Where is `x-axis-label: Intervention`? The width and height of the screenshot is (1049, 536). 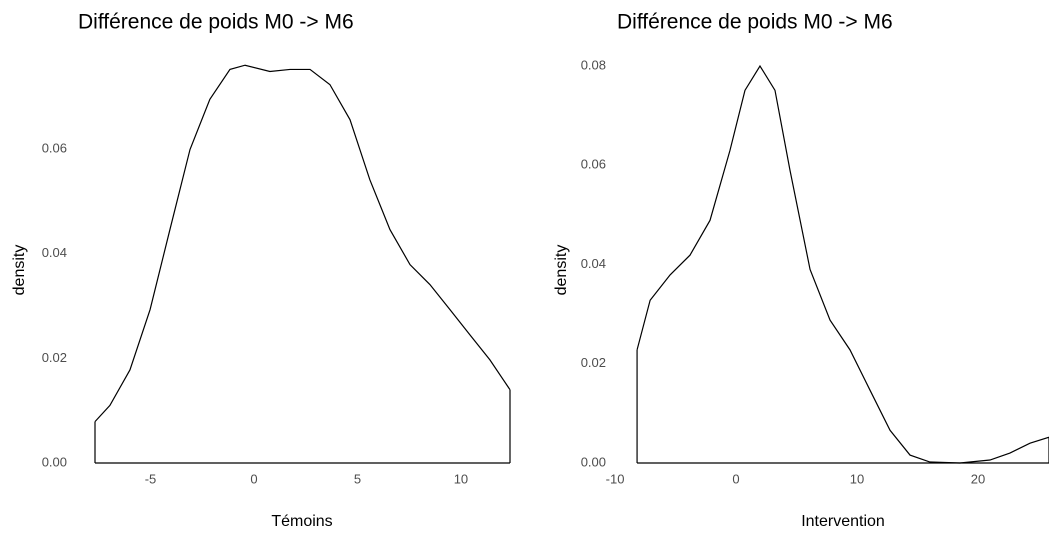
x-axis-label: Intervention is located at coordinates (843, 521).